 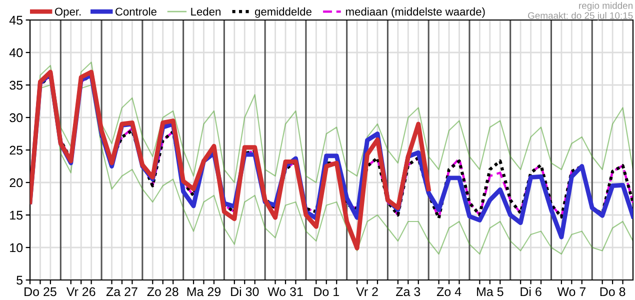 I want to click on x-tick-label: Vr 26, so click(x=81, y=291).